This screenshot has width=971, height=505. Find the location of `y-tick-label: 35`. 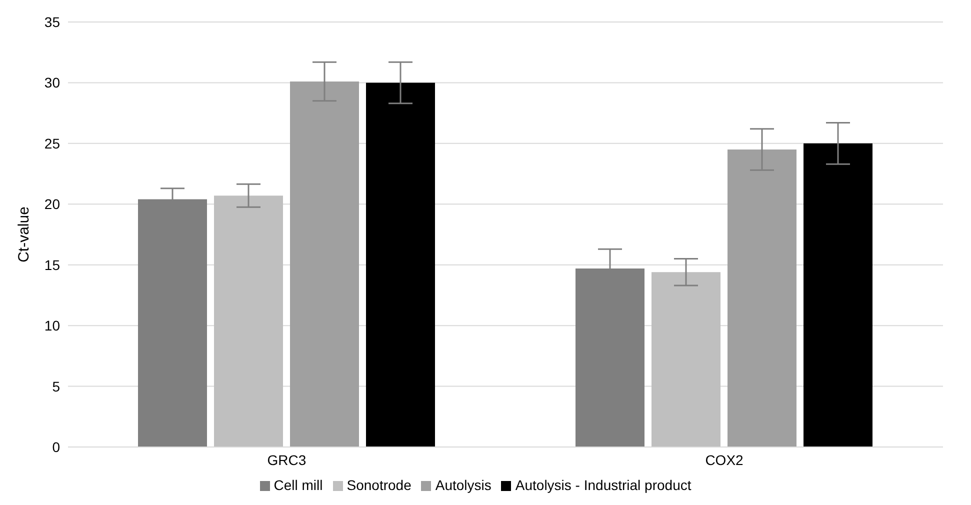

y-tick-label: 35 is located at coordinates (52, 22).